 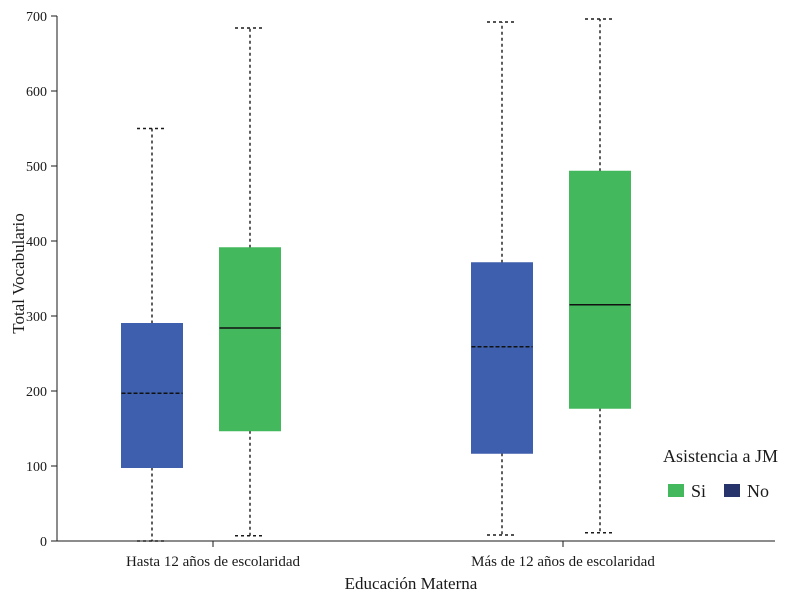 What do you see at coordinates (718, 491) in the screenshot?
I see `legend-entries: Si No` at bounding box center [718, 491].